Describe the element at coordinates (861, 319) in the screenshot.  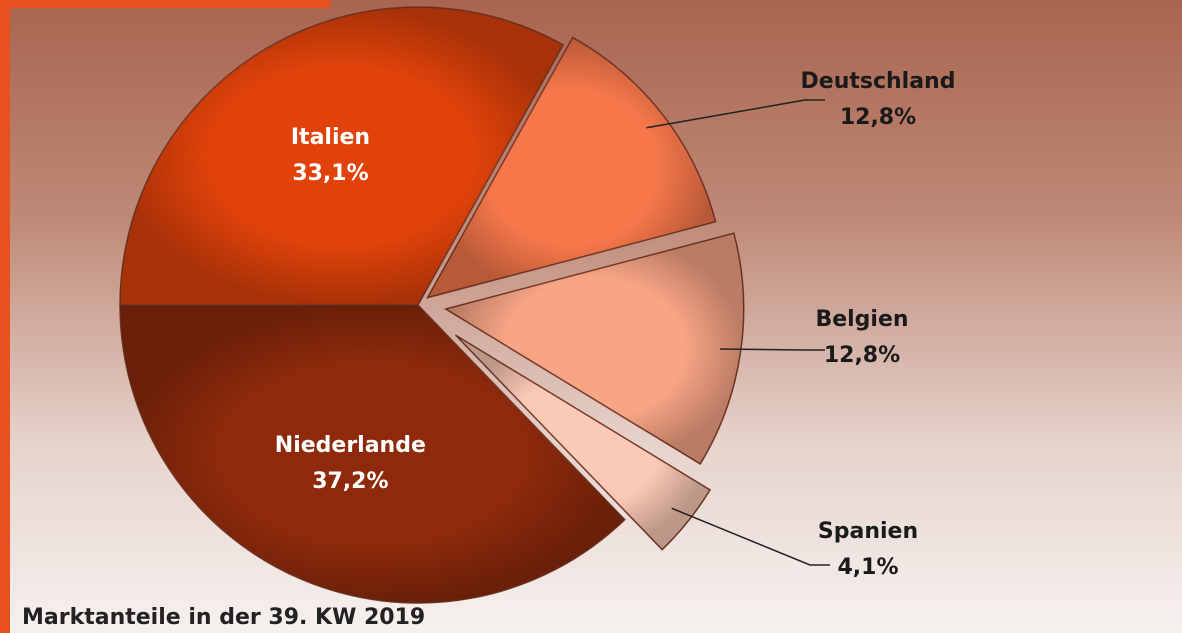
I see `slice-label: Belgien` at that location.